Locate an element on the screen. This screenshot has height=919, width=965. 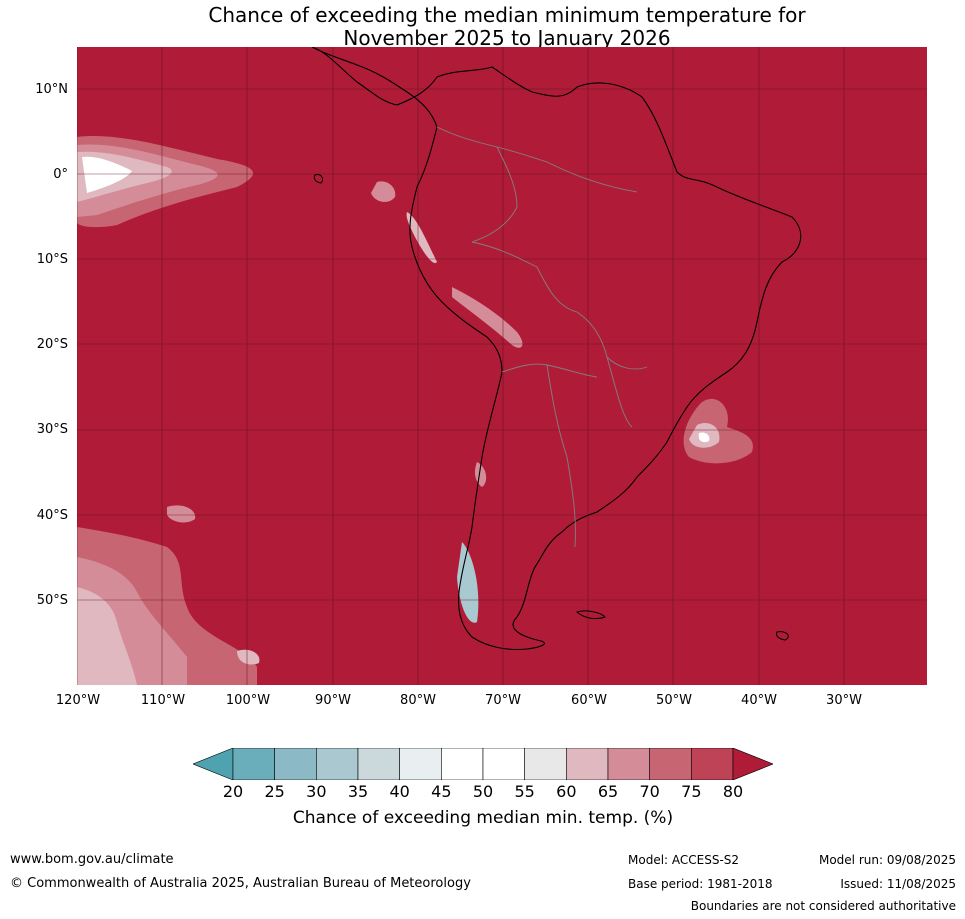
lon-label-40w: 40°W is located at coordinates (759, 700).